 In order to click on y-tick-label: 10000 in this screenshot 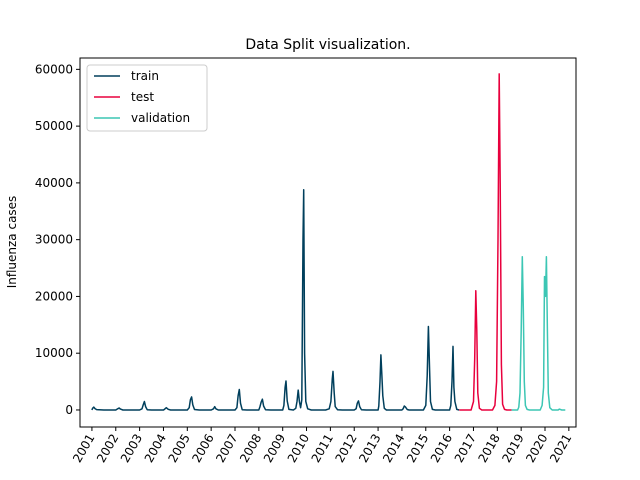, I will do `click(54, 353)`.